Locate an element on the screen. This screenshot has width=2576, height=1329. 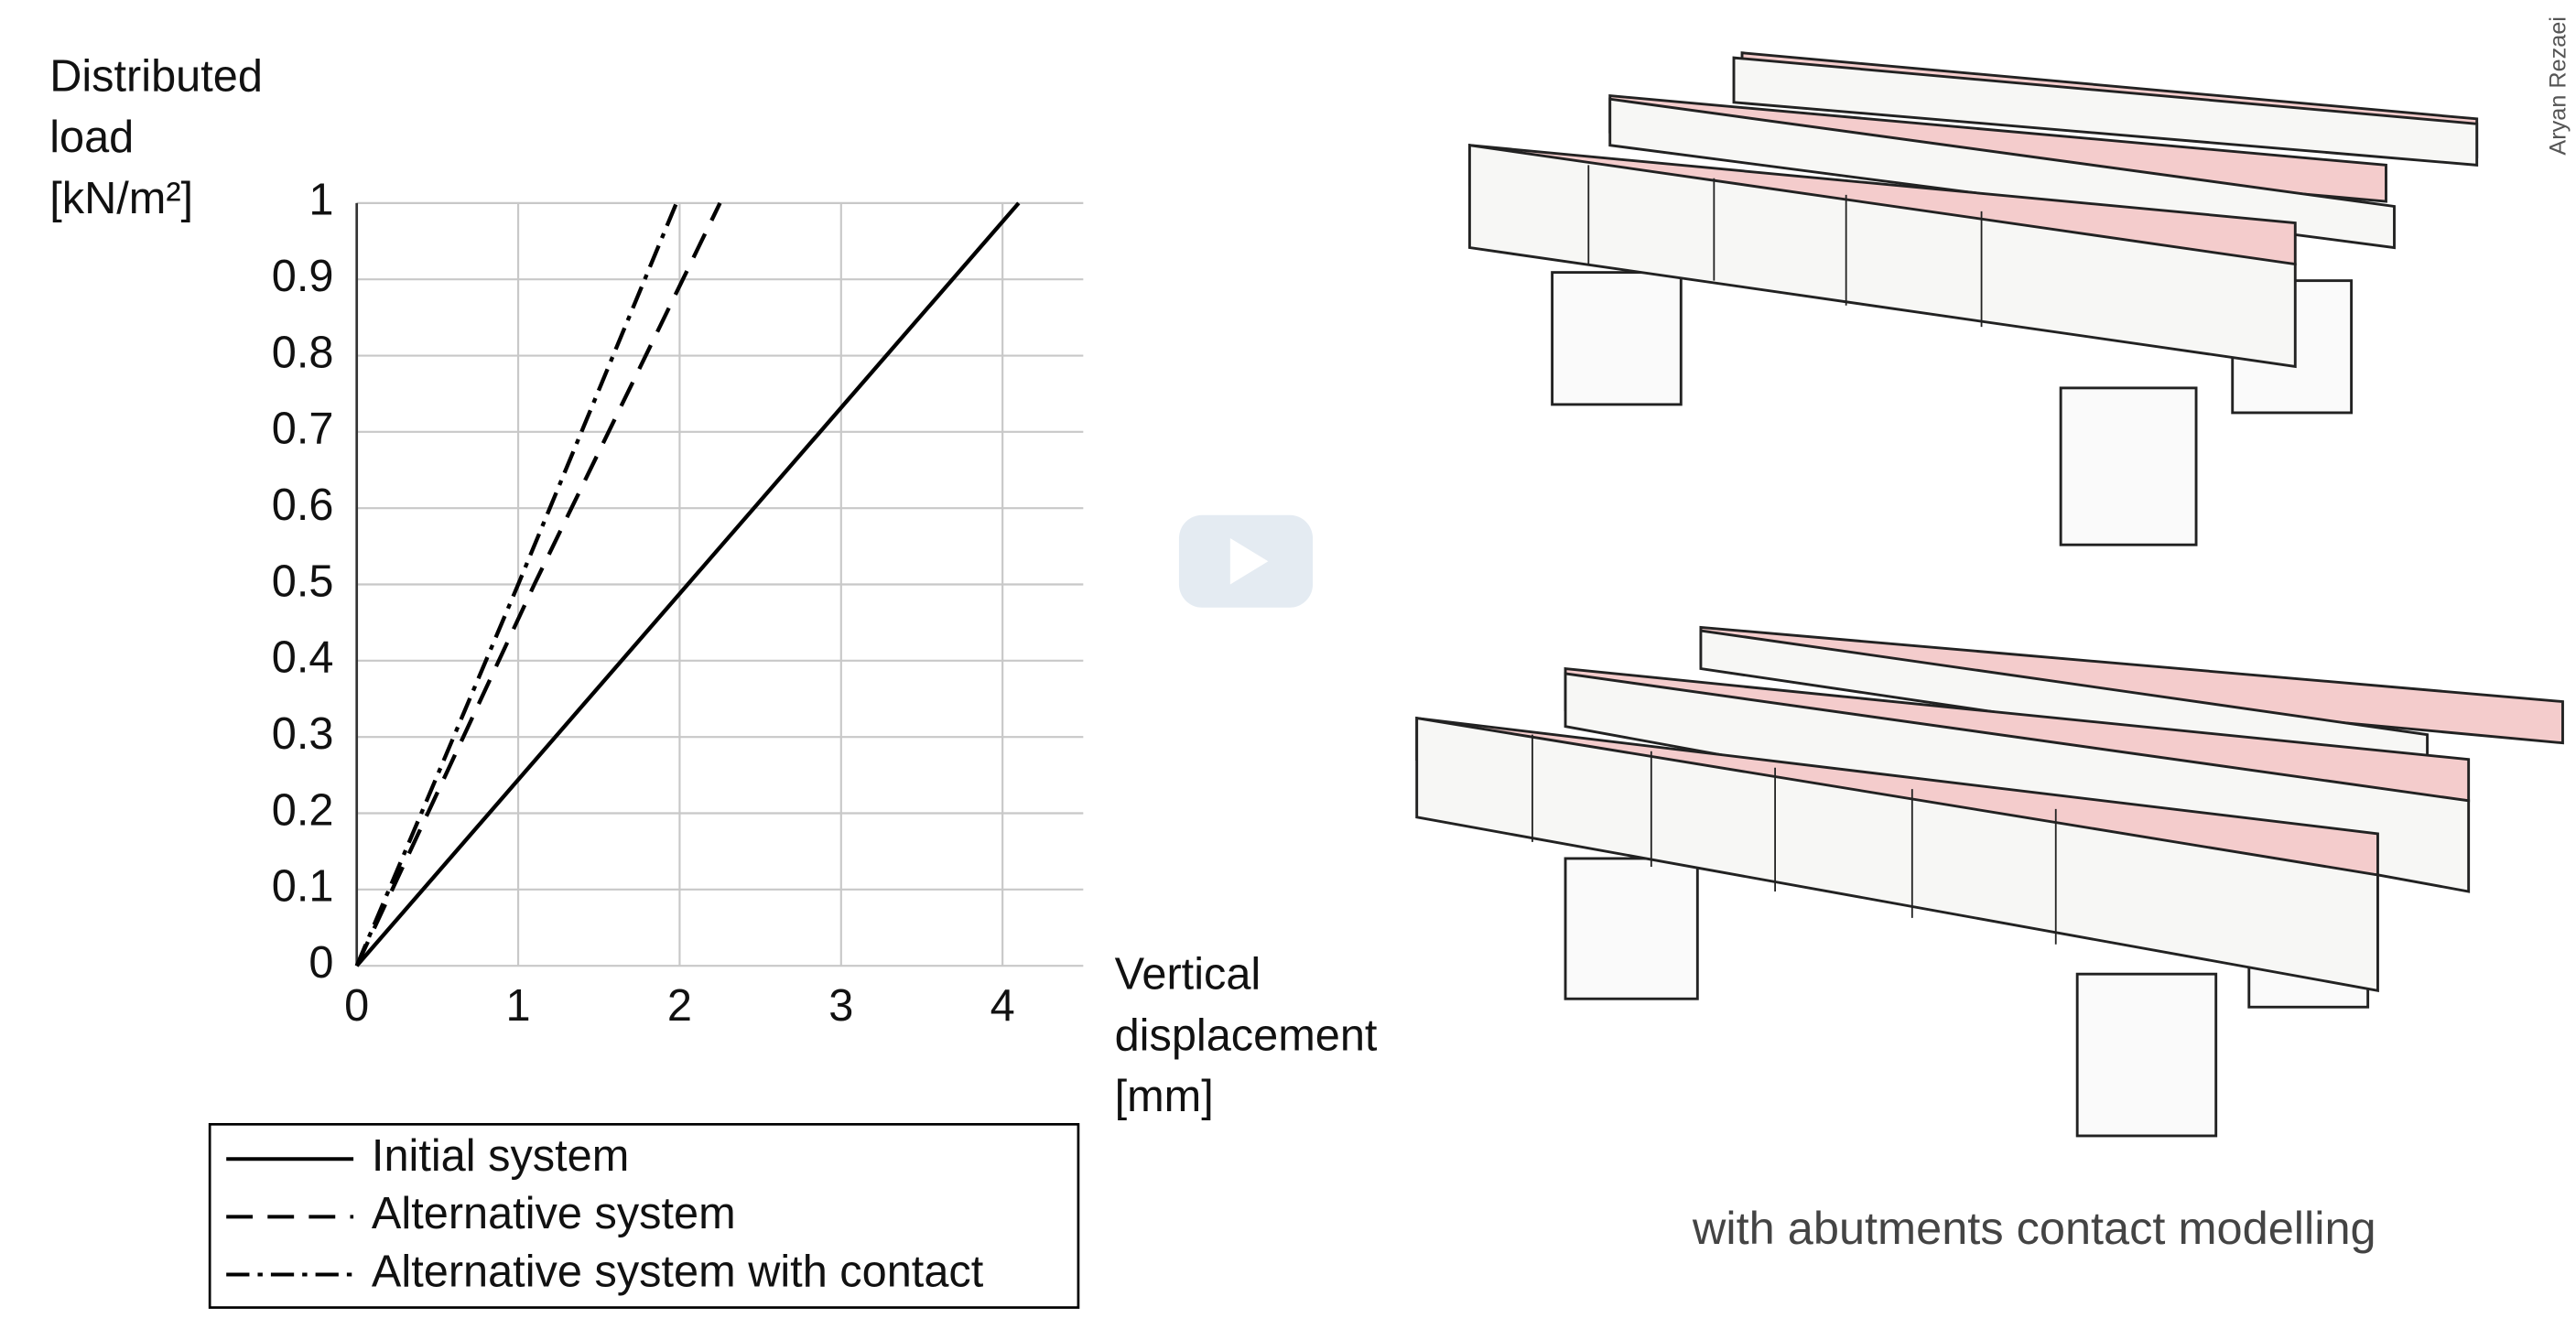
y-tick-label: 0.6 is located at coordinates (303, 505).